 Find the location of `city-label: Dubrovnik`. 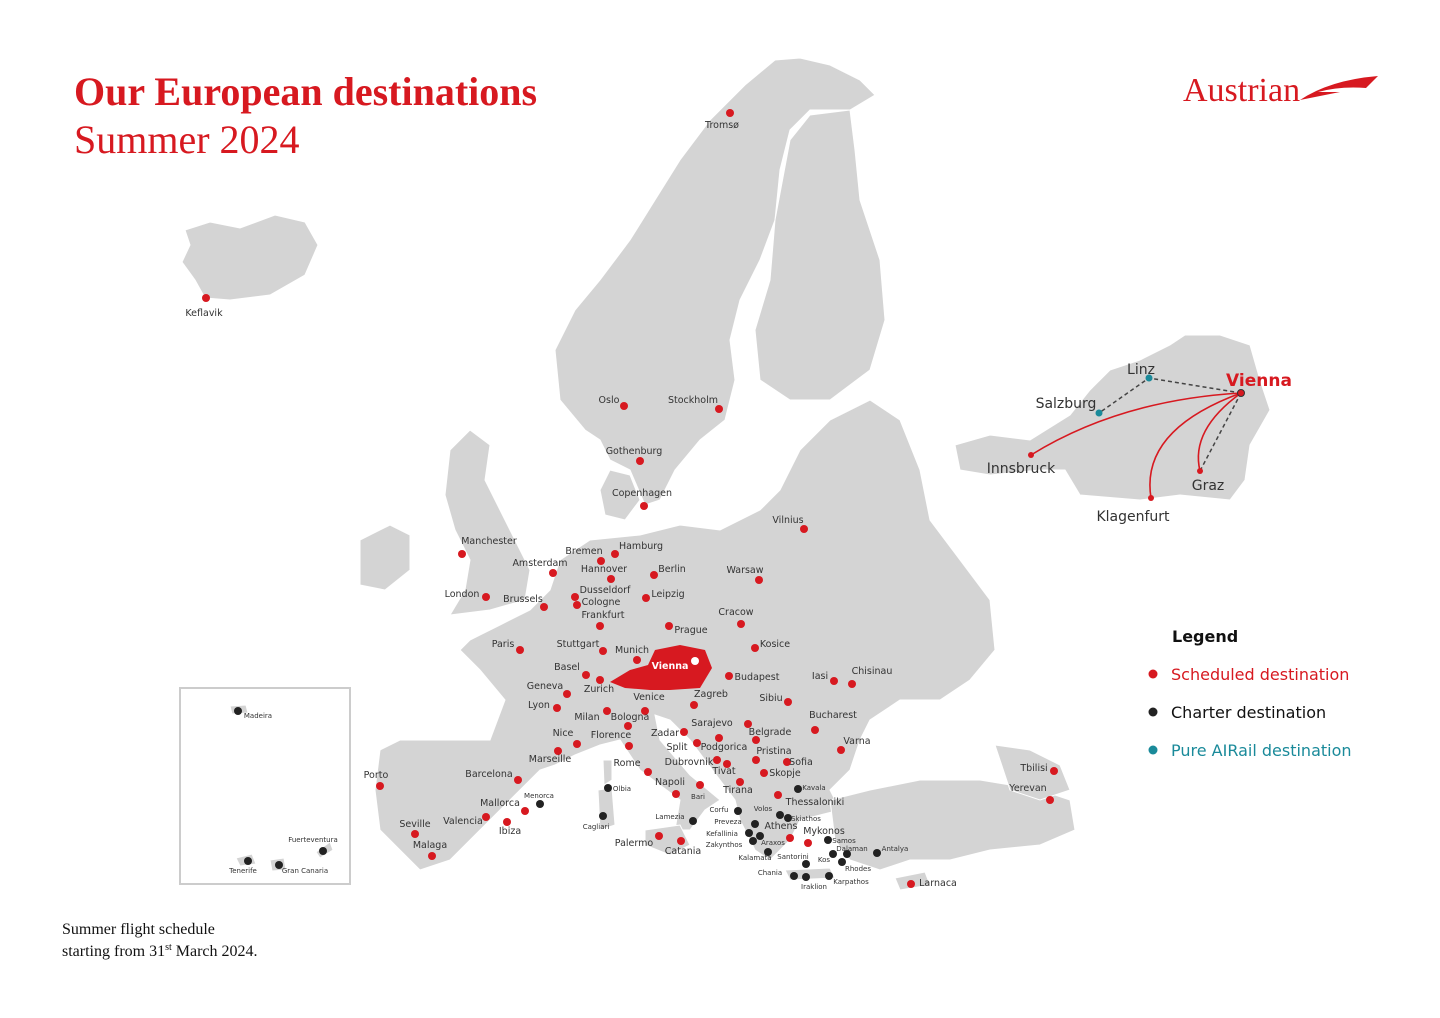

city-label: Dubrovnik is located at coordinates (689, 762).